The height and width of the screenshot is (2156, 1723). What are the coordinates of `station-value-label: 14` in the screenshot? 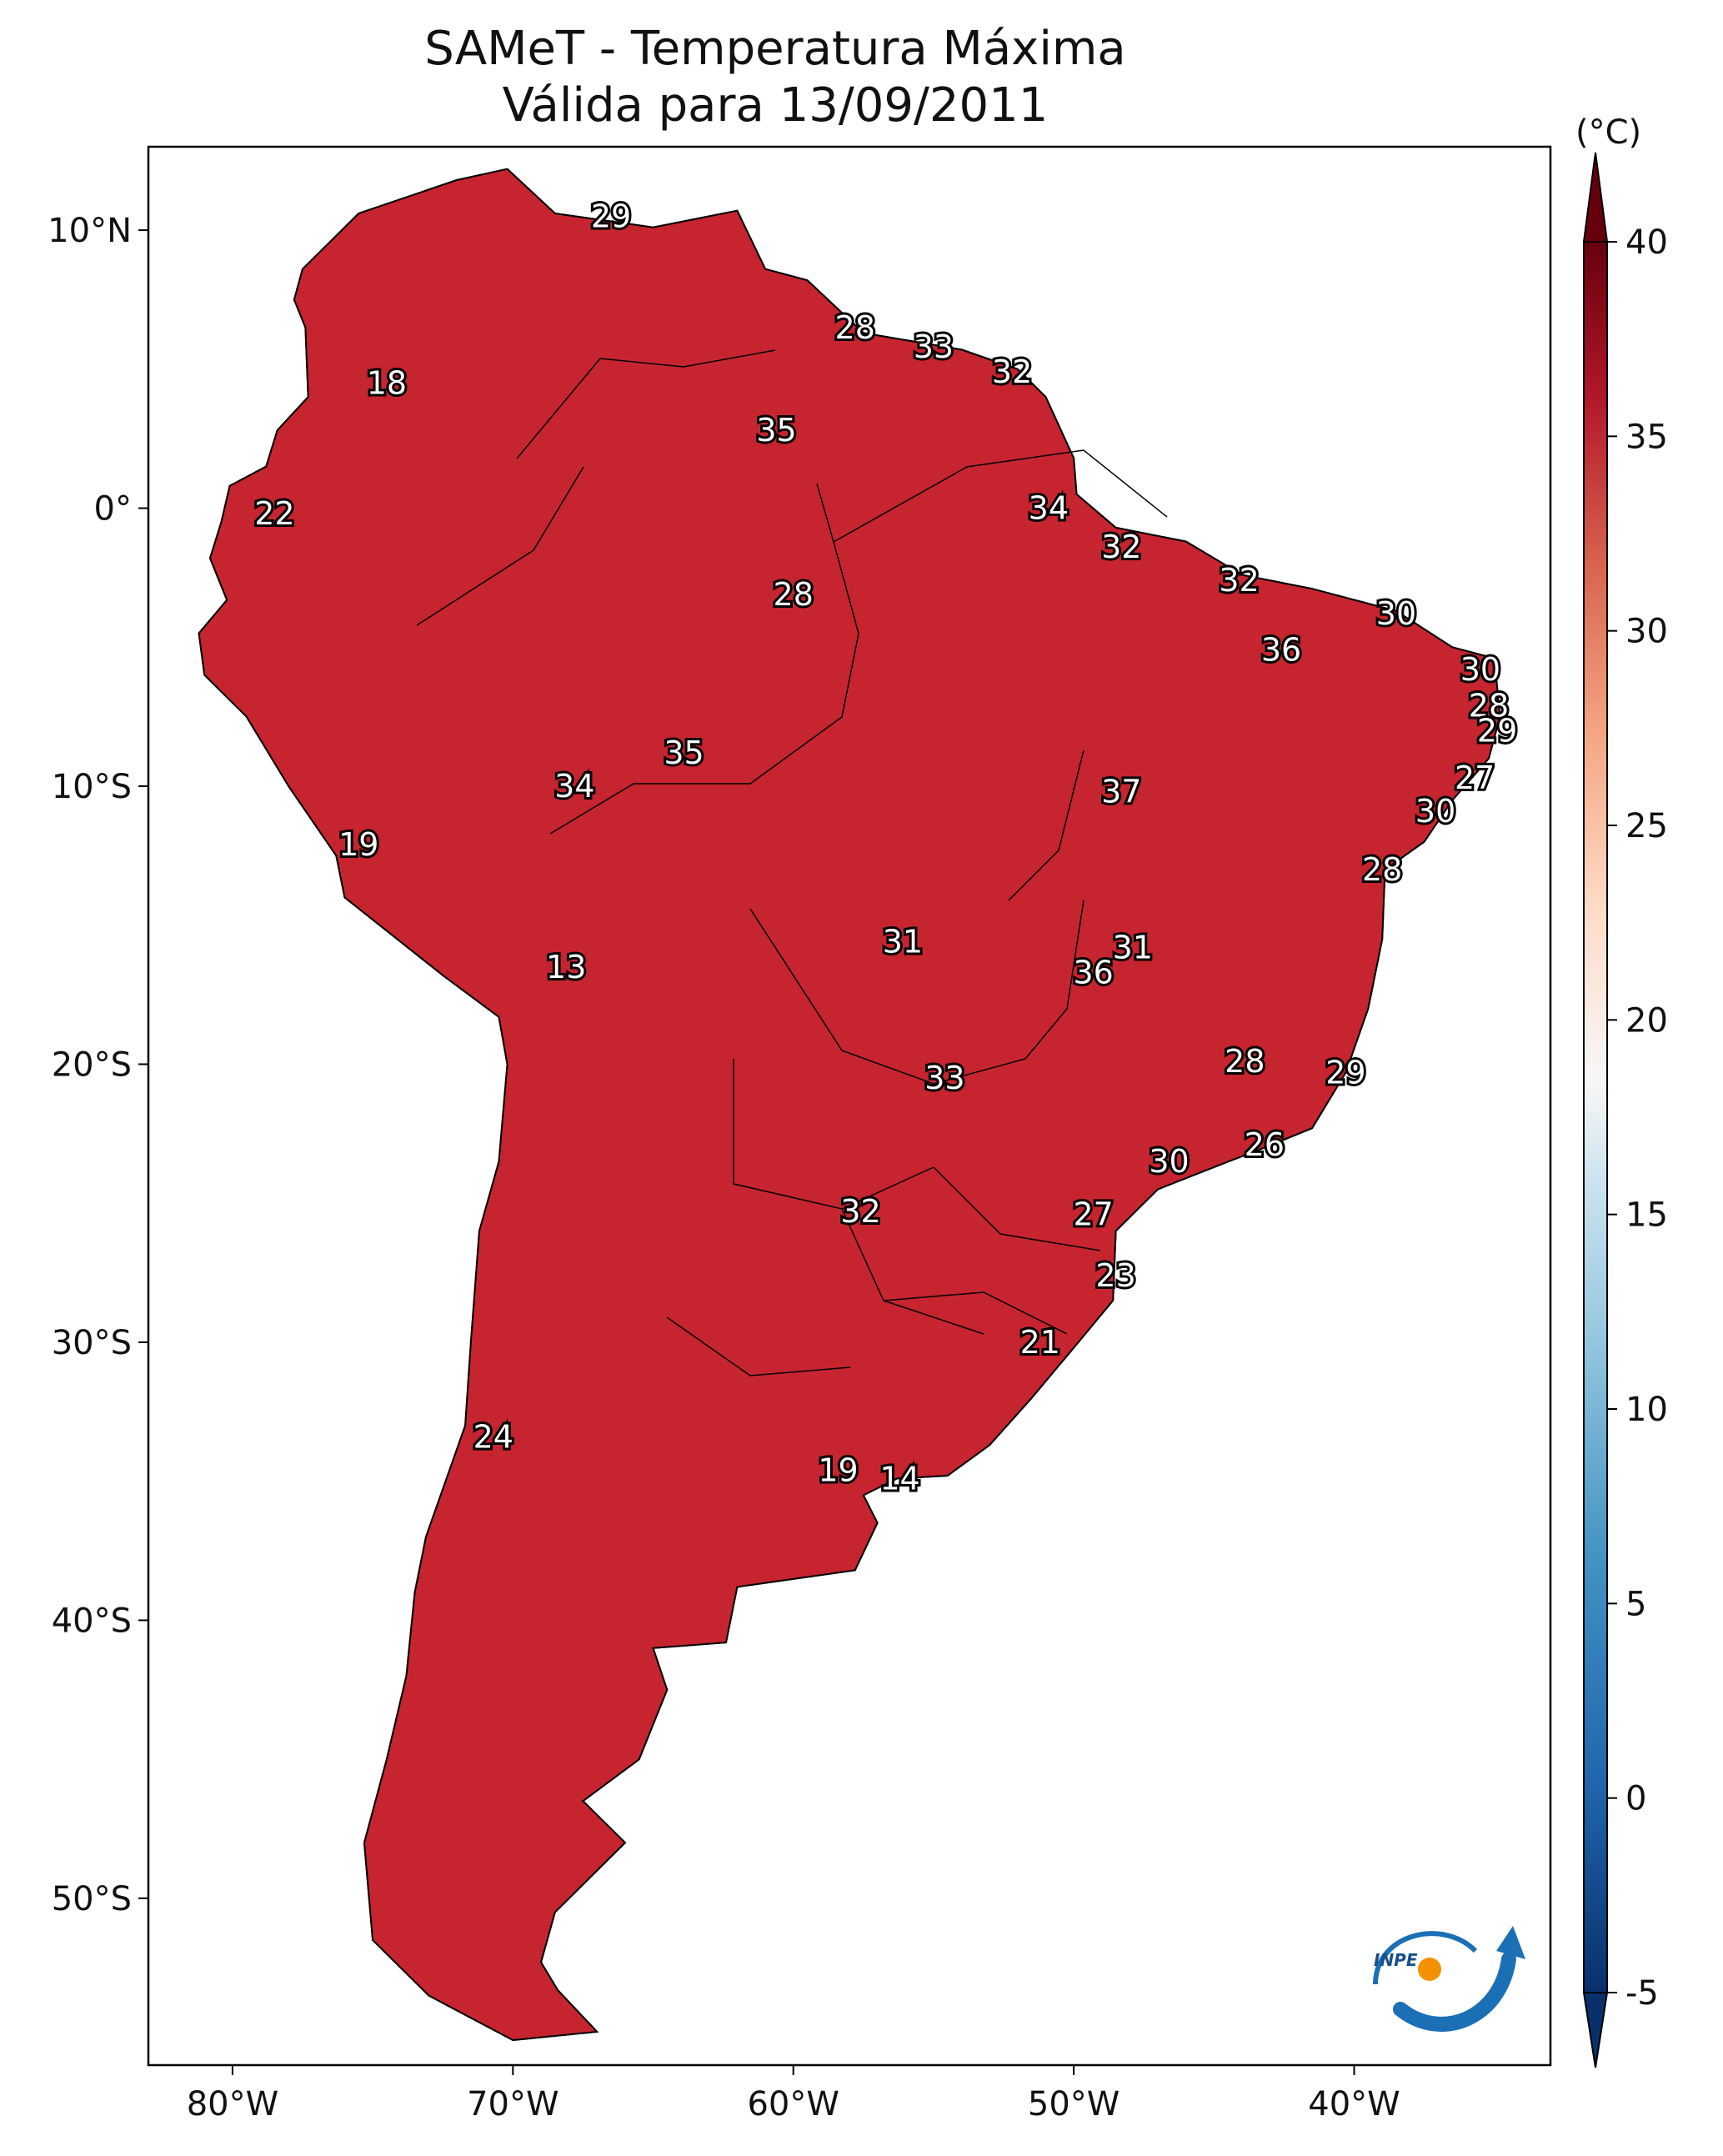 It's located at (899, 1478).